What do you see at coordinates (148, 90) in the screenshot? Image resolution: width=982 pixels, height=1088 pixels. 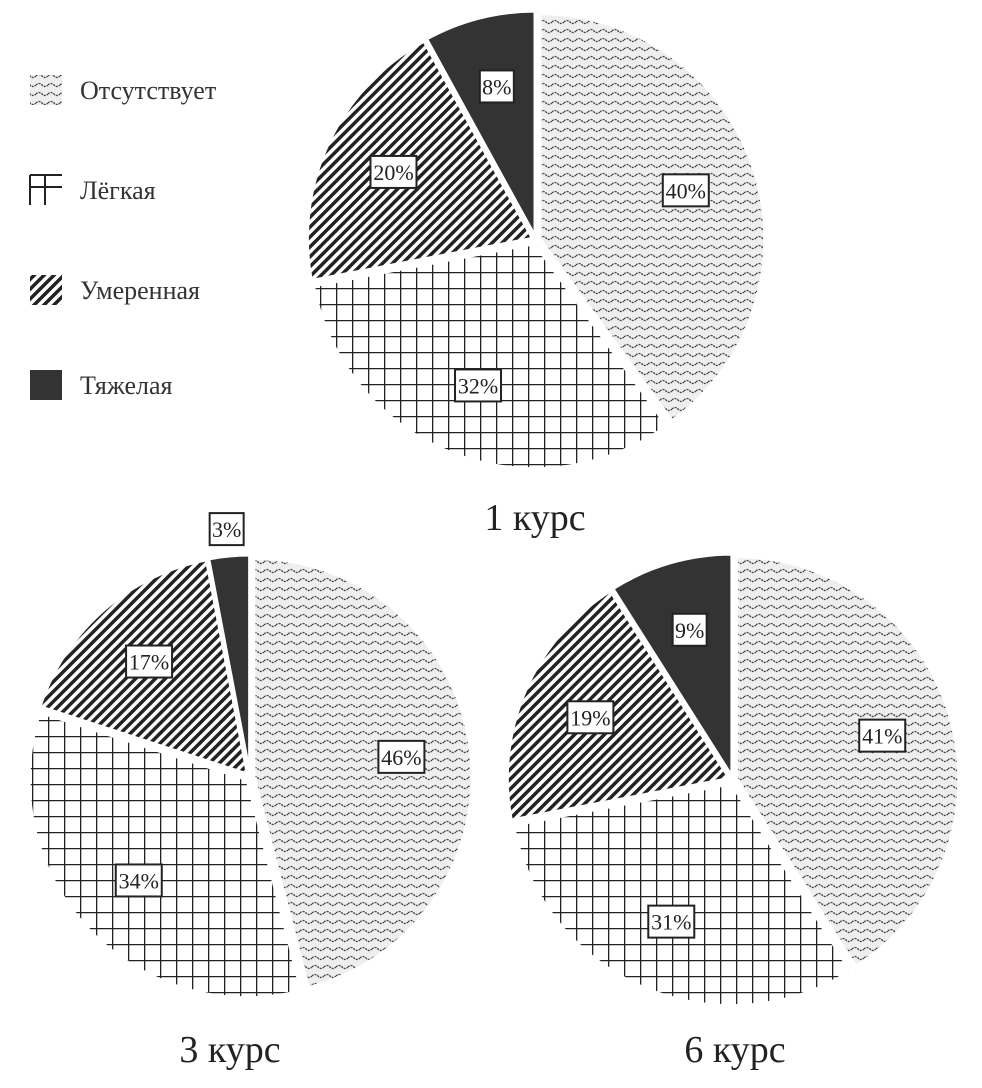 I see `legend-label: Отсутствует` at bounding box center [148, 90].